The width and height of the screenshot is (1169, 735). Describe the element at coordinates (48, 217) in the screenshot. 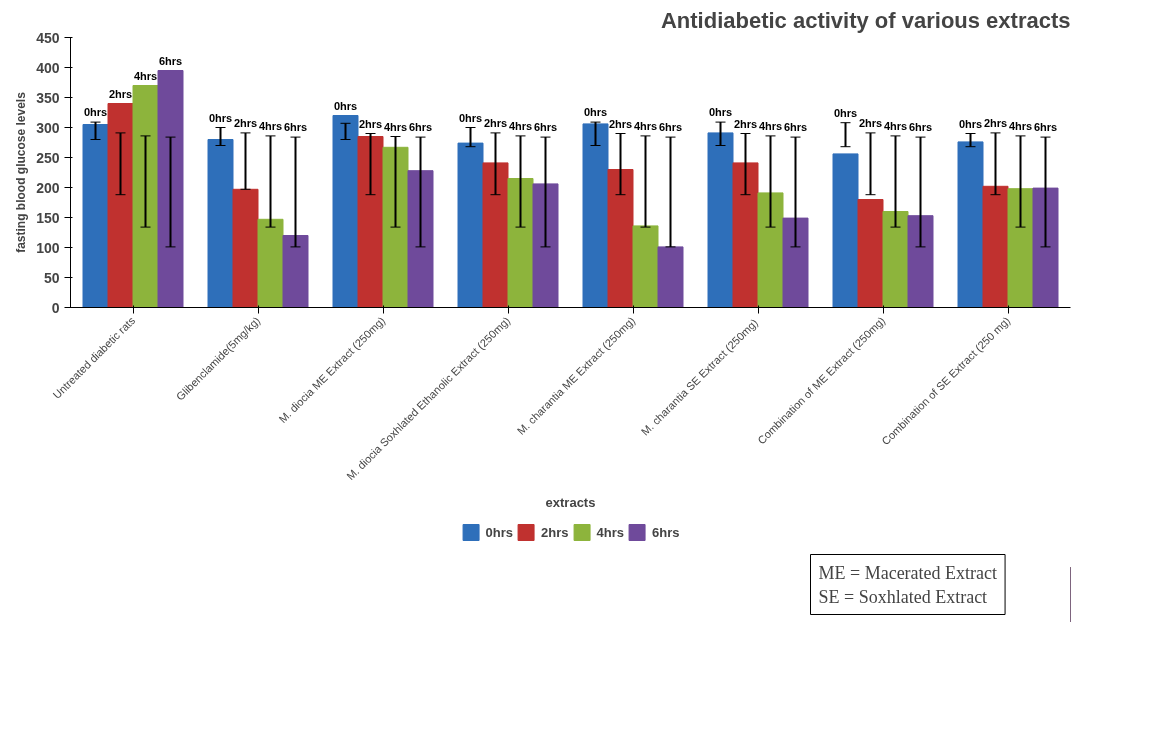

I see `y-tick-label: 150` at that location.